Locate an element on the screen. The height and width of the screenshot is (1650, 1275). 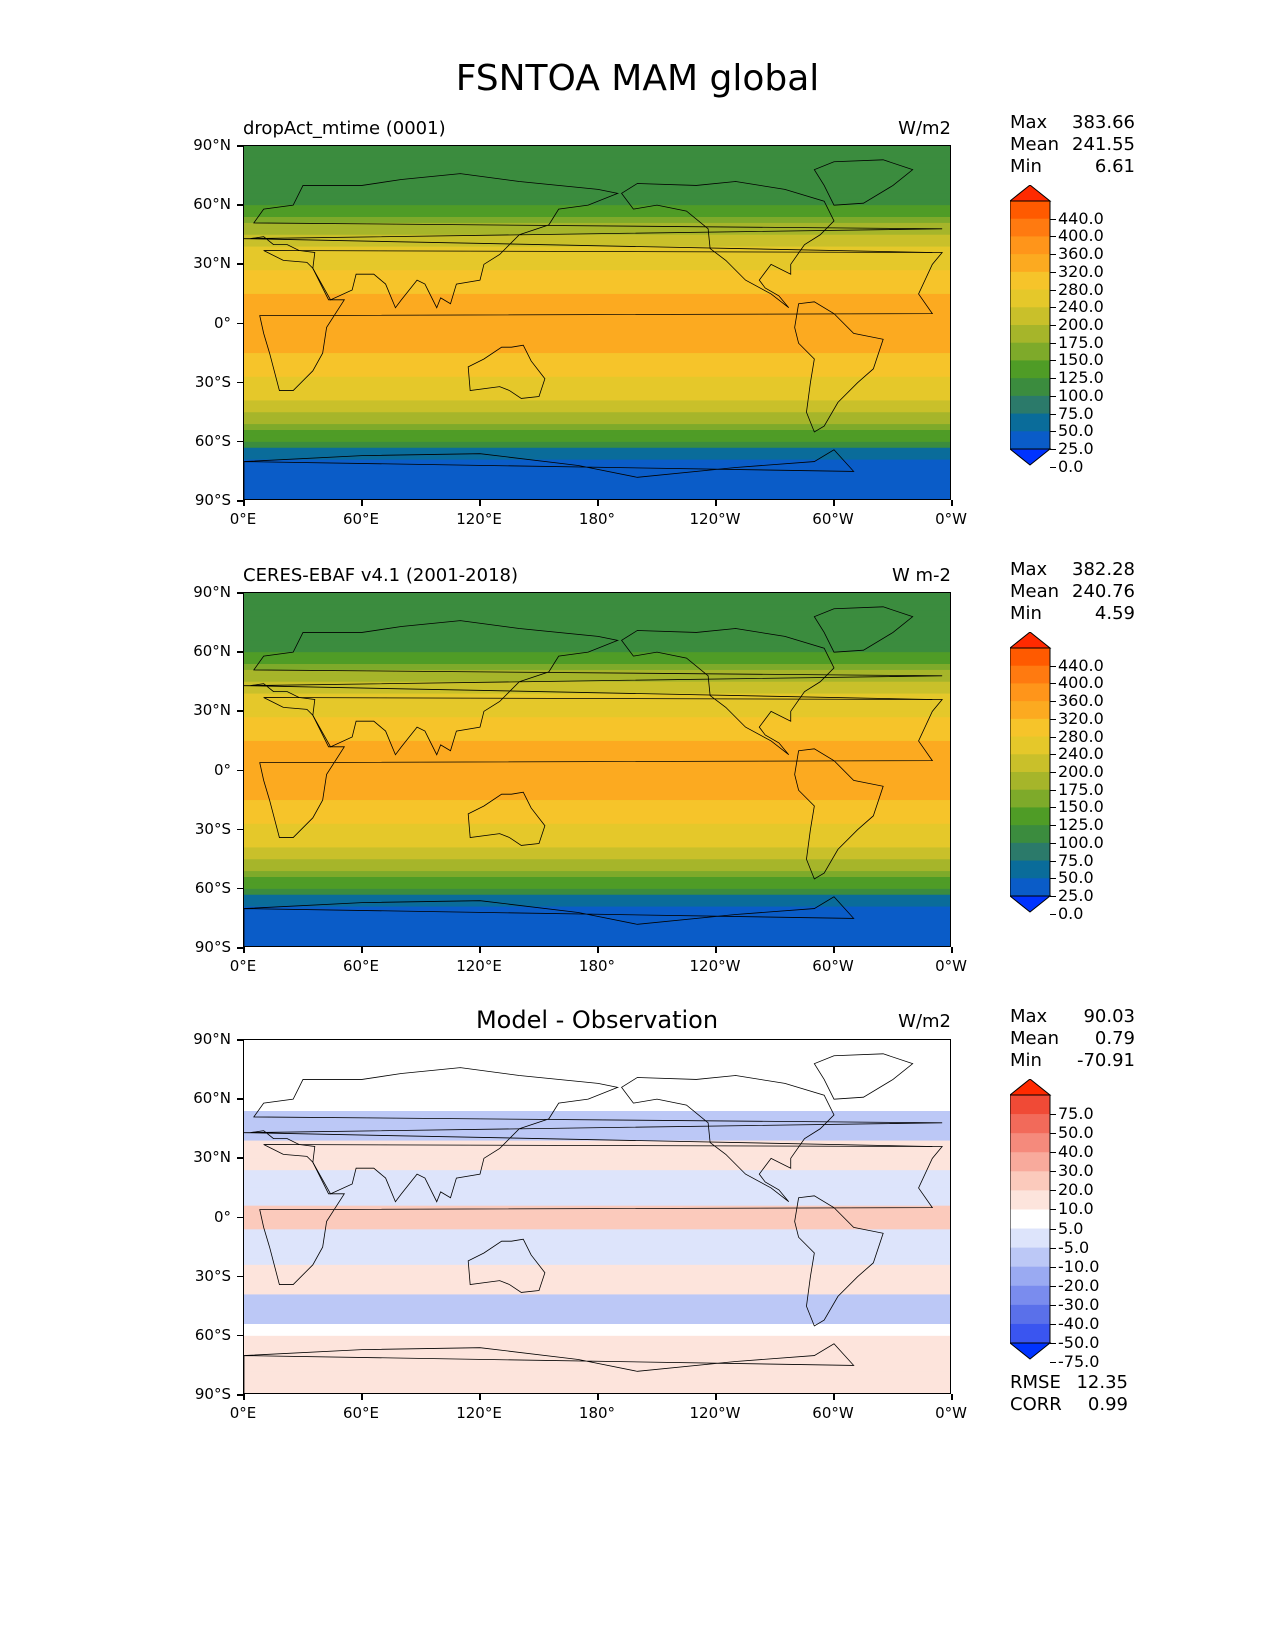
colorbar-tick-label: 400.0 is located at coordinates (1081, 683).